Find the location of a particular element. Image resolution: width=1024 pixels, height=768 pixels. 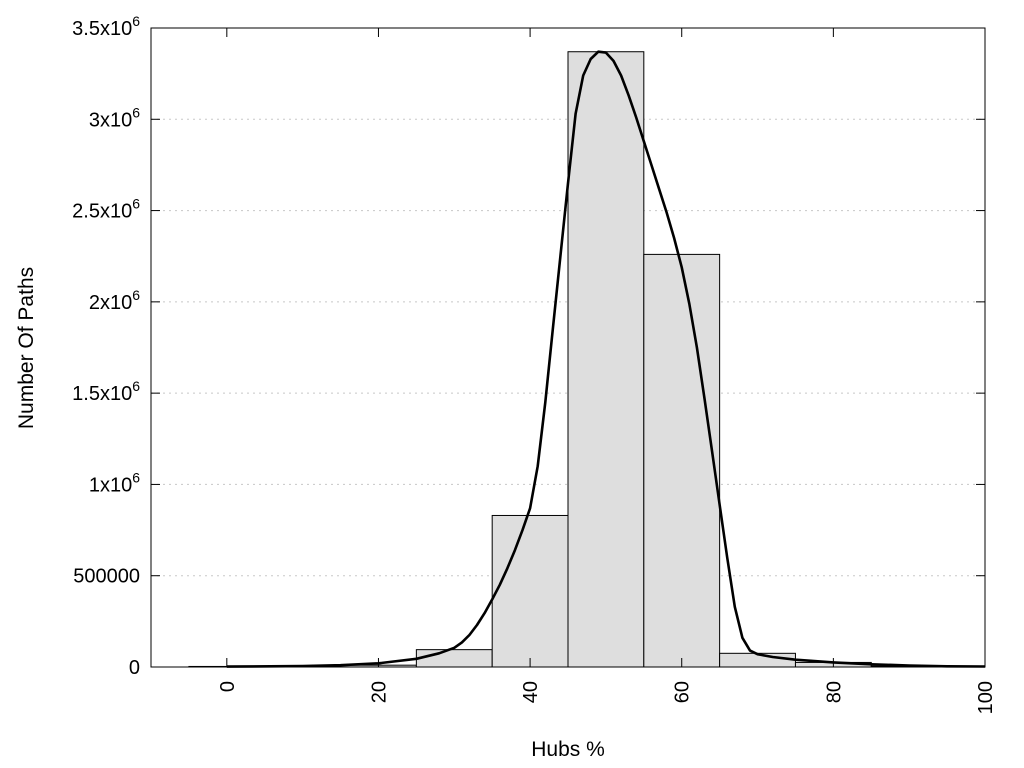

x-tick-label: 100 is located at coordinates (986, 697).